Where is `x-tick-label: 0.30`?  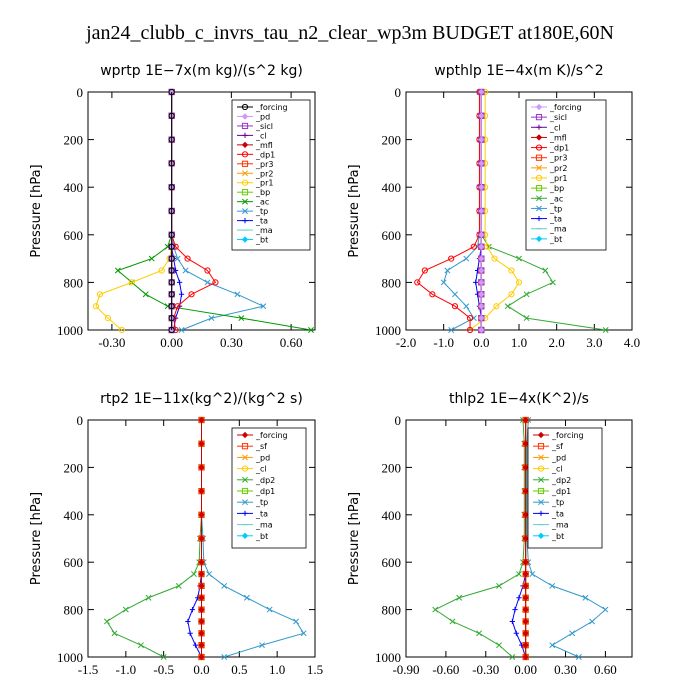
x-tick-label: 0.30 is located at coordinates (231, 342).